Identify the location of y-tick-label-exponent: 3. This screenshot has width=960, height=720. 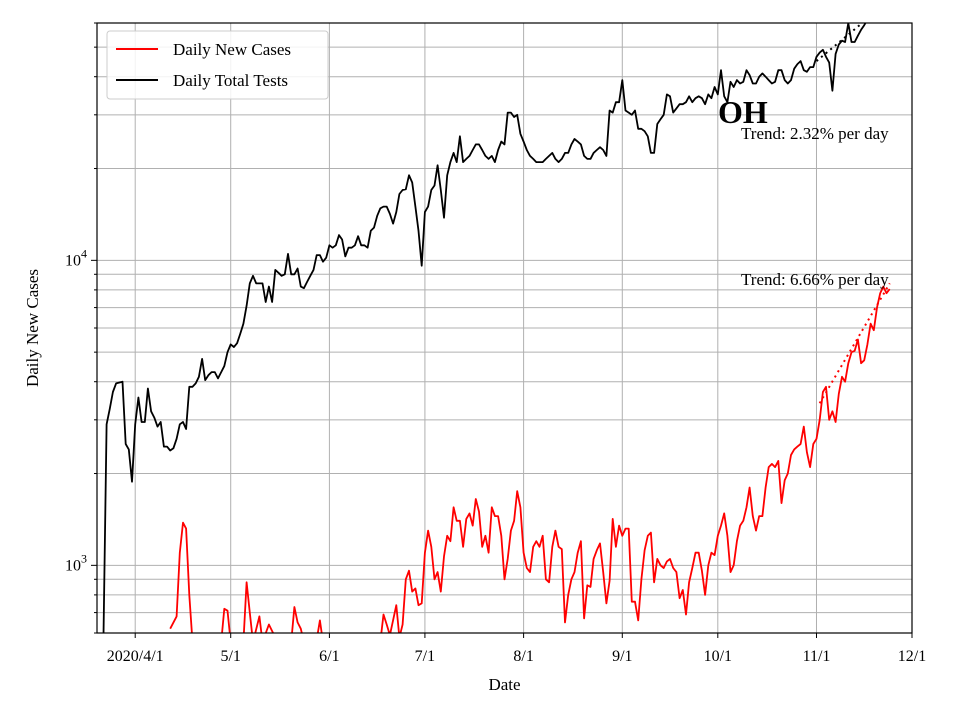
(84, 558).